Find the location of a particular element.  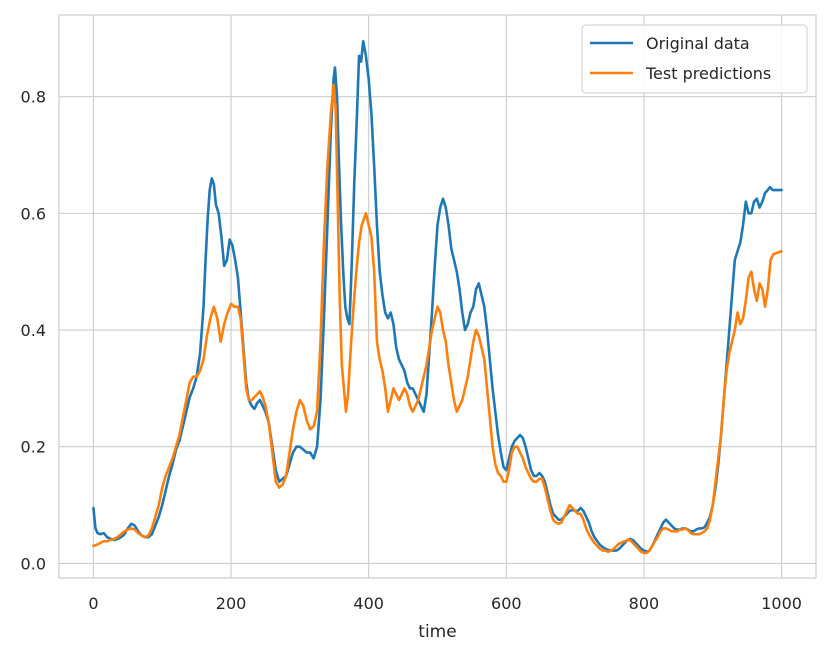

x-tick-label: 400 is located at coordinates (368, 603).